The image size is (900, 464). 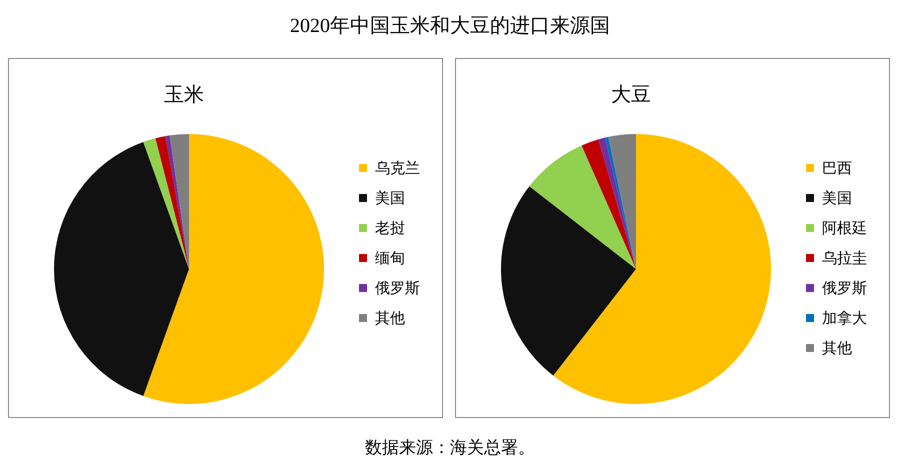 What do you see at coordinates (397, 169) in the screenshot?
I see `legend-label: 乌克兰` at bounding box center [397, 169].